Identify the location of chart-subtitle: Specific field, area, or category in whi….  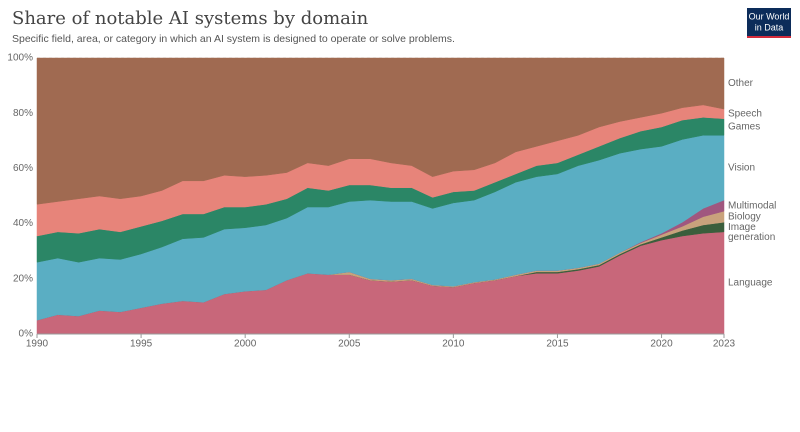
(233, 39).